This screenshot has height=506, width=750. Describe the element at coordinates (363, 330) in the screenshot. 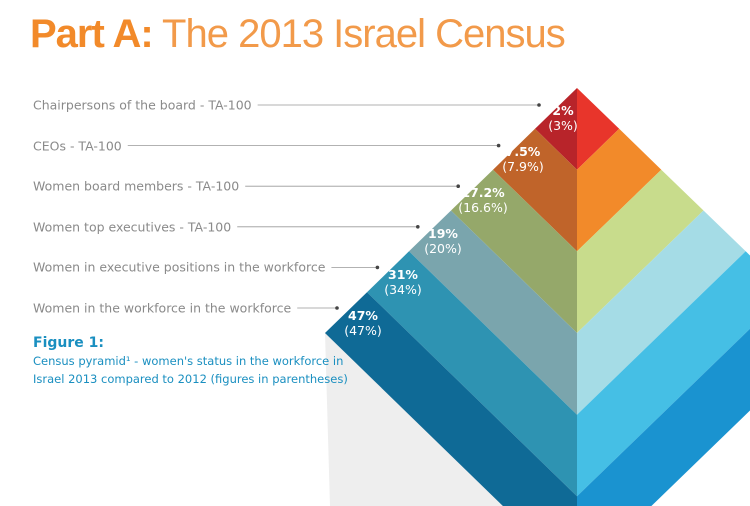

I see `value-2012: (47%)` at that location.